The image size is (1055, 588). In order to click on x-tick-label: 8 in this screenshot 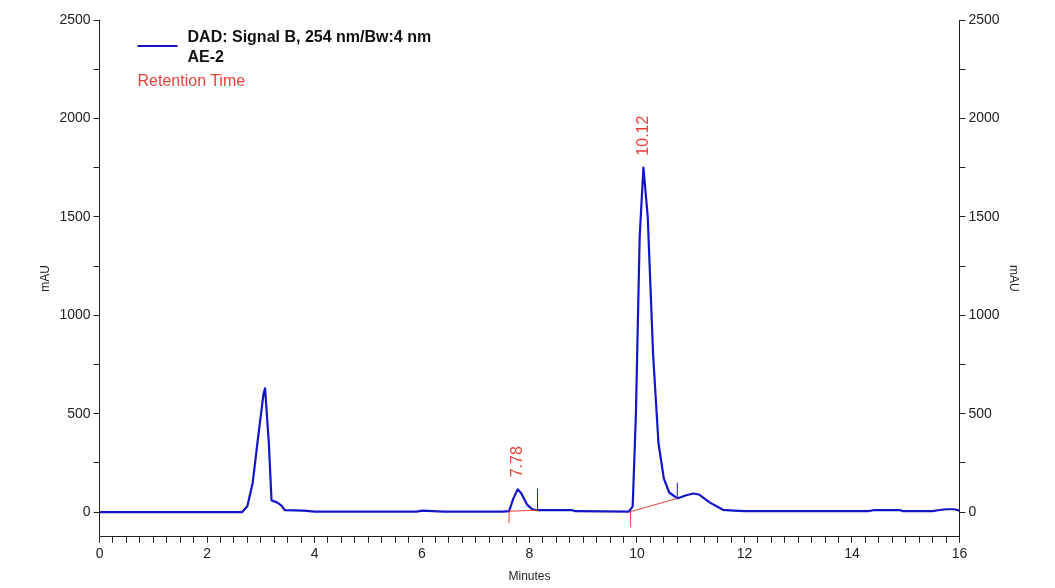, I will do `click(529, 553)`.